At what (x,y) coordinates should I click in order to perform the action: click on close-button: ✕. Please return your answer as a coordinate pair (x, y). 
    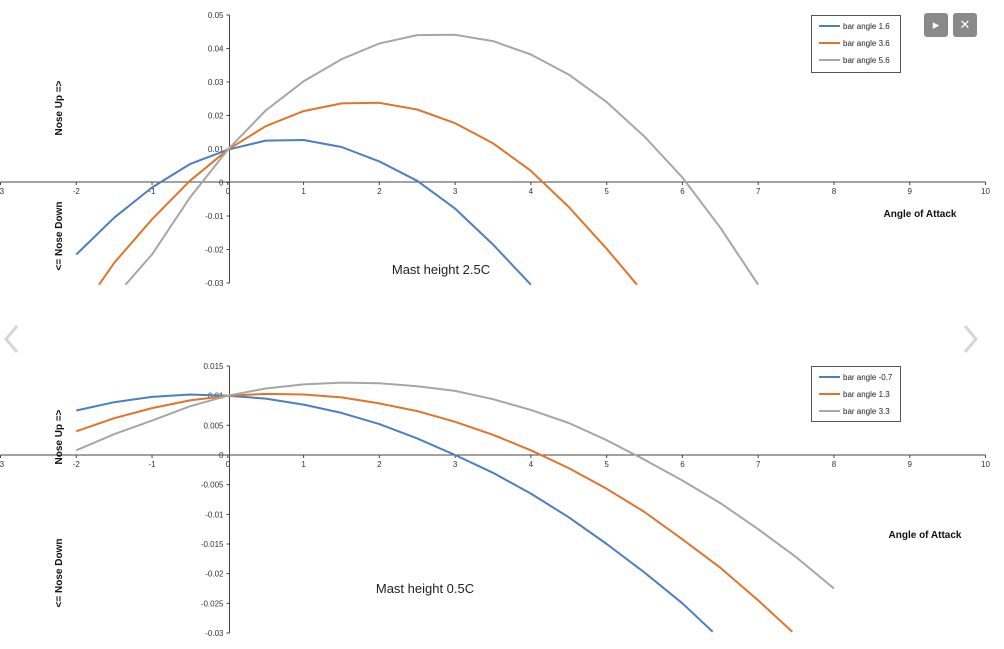
    Looking at the image, I should click on (965, 25).